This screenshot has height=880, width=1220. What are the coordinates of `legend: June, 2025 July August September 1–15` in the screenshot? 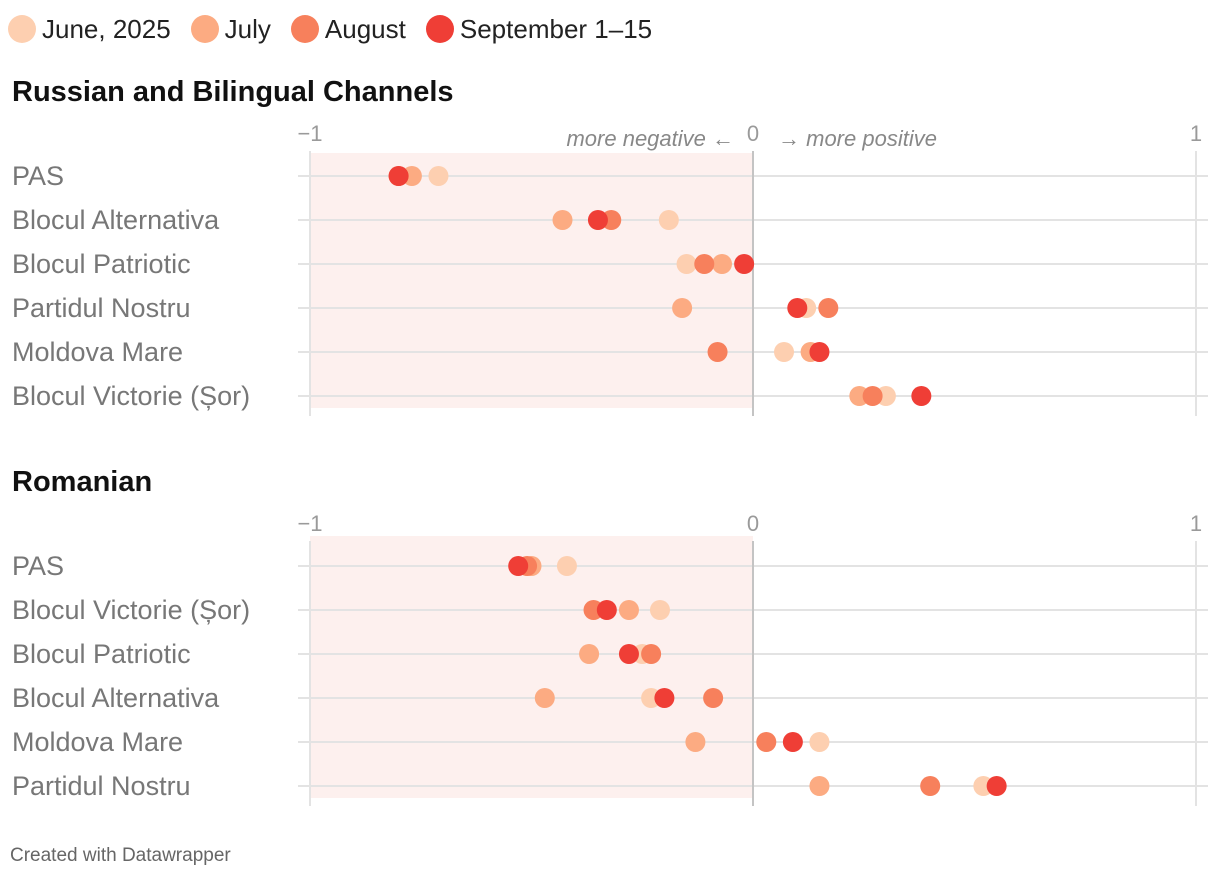 It's located at (340, 29).